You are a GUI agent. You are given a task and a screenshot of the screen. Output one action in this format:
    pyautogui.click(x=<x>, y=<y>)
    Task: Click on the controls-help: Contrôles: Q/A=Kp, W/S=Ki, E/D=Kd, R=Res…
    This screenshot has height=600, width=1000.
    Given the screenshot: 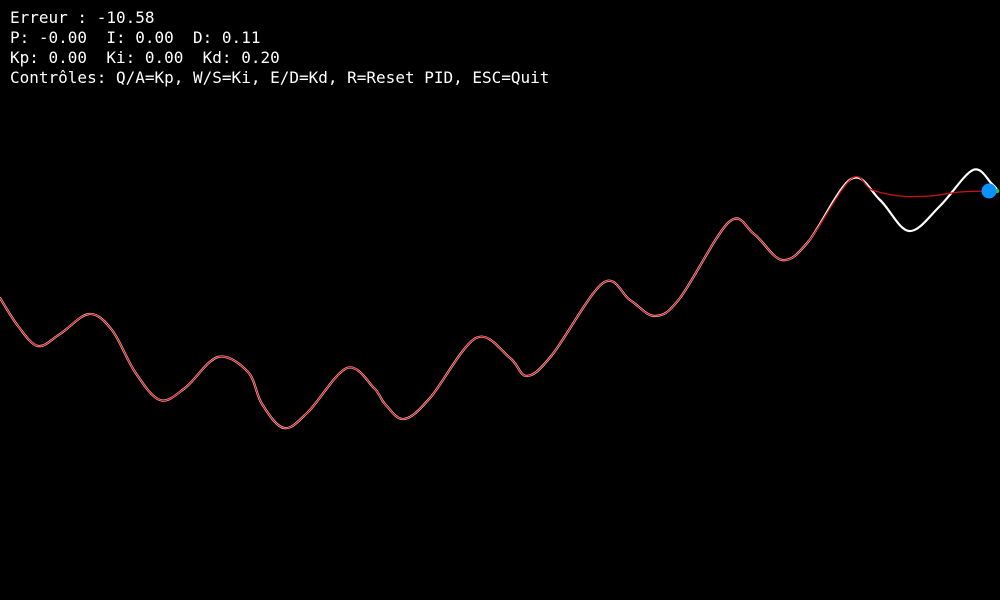 What is the action you would take?
    pyautogui.click(x=280, y=77)
    